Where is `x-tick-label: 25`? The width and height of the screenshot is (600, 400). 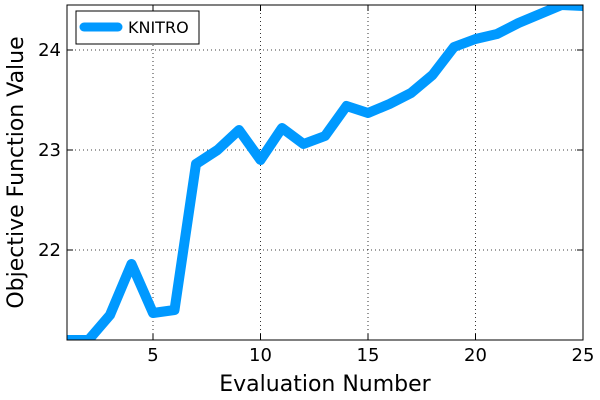
x-tick-label: 25 is located at coordinates (583, 355).